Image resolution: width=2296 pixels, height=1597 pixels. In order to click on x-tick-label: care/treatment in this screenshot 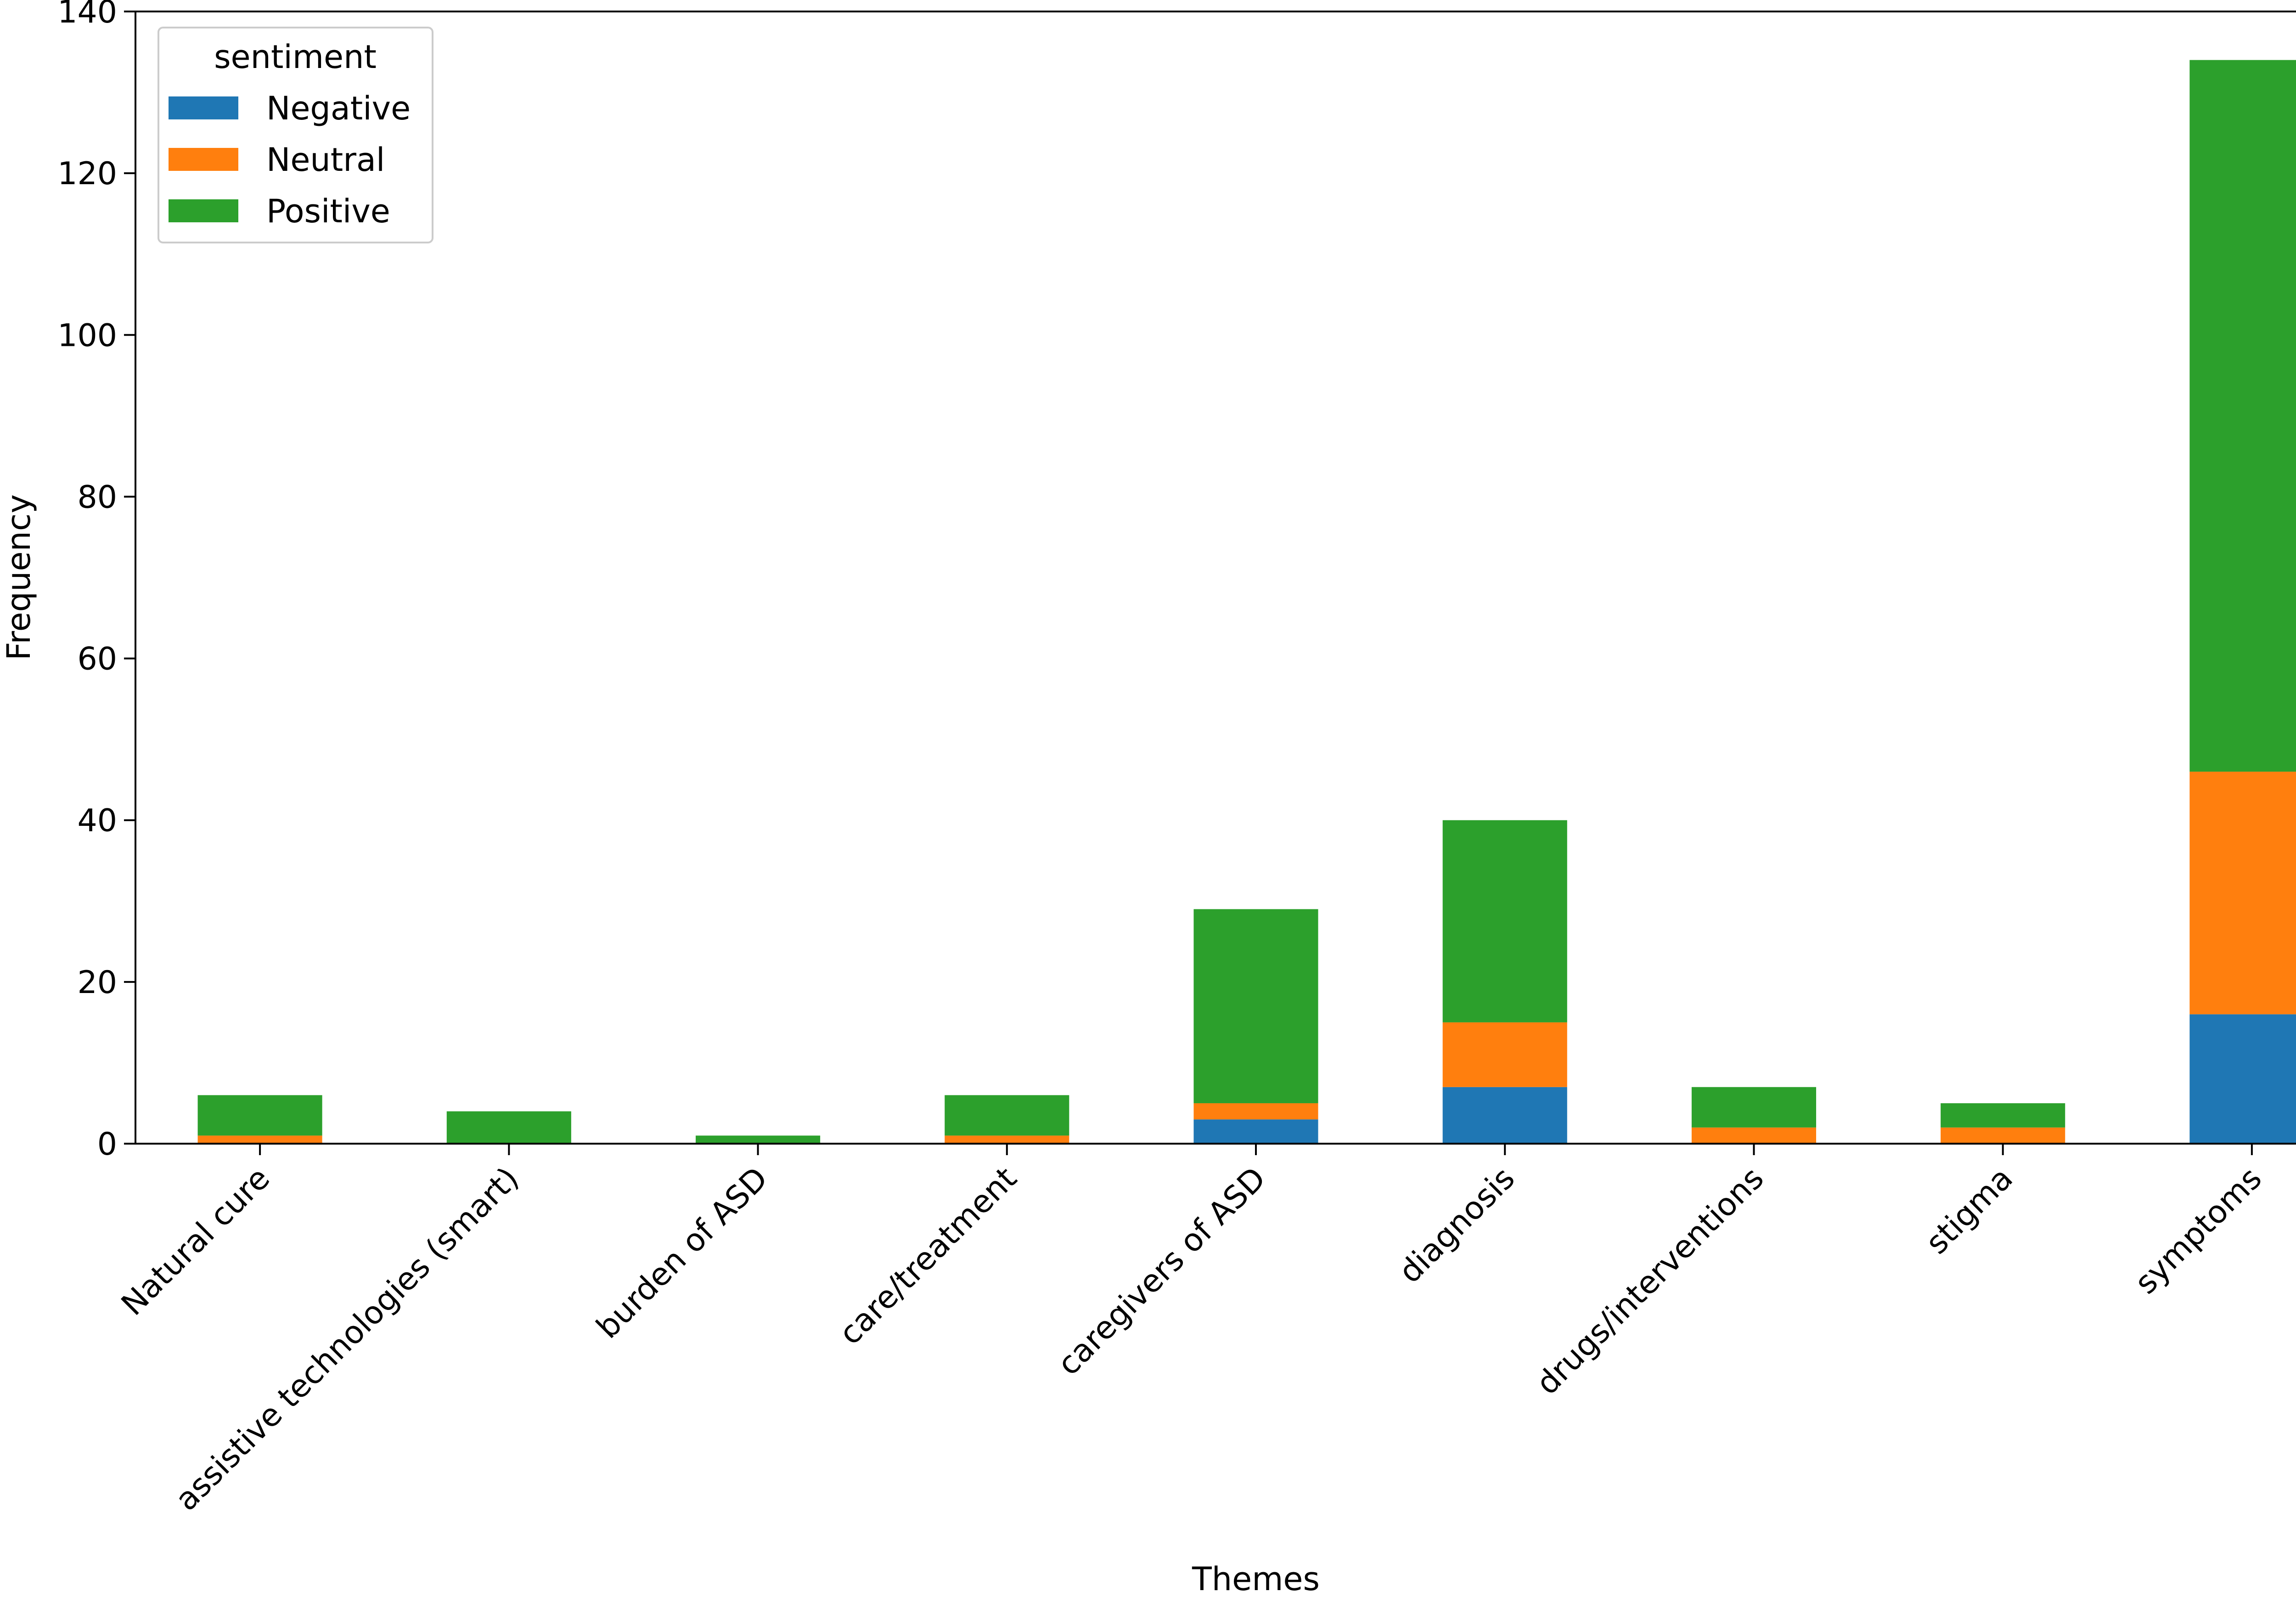, I will do `click(928, 1256)`.